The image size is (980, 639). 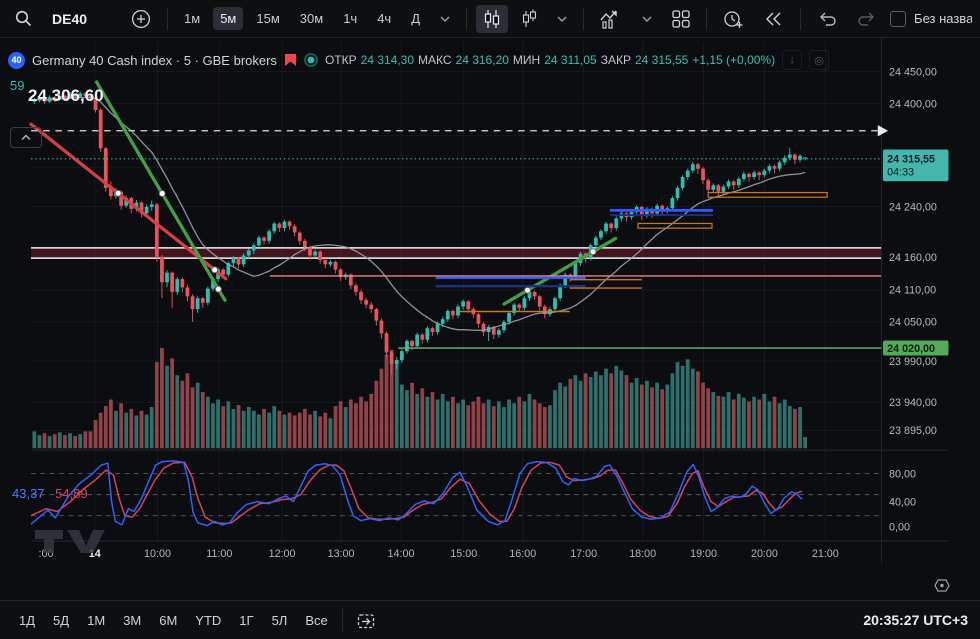 What do you see at coordinates (661, 60) in the screenshot?
I see `close-value: 24 315,55` at bounding box center [661, 60].